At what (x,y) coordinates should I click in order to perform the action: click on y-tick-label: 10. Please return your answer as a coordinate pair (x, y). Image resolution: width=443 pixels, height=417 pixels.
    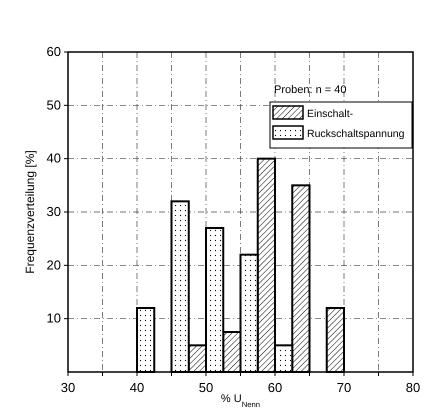
    Looking at the image, I should click on (53, 318).